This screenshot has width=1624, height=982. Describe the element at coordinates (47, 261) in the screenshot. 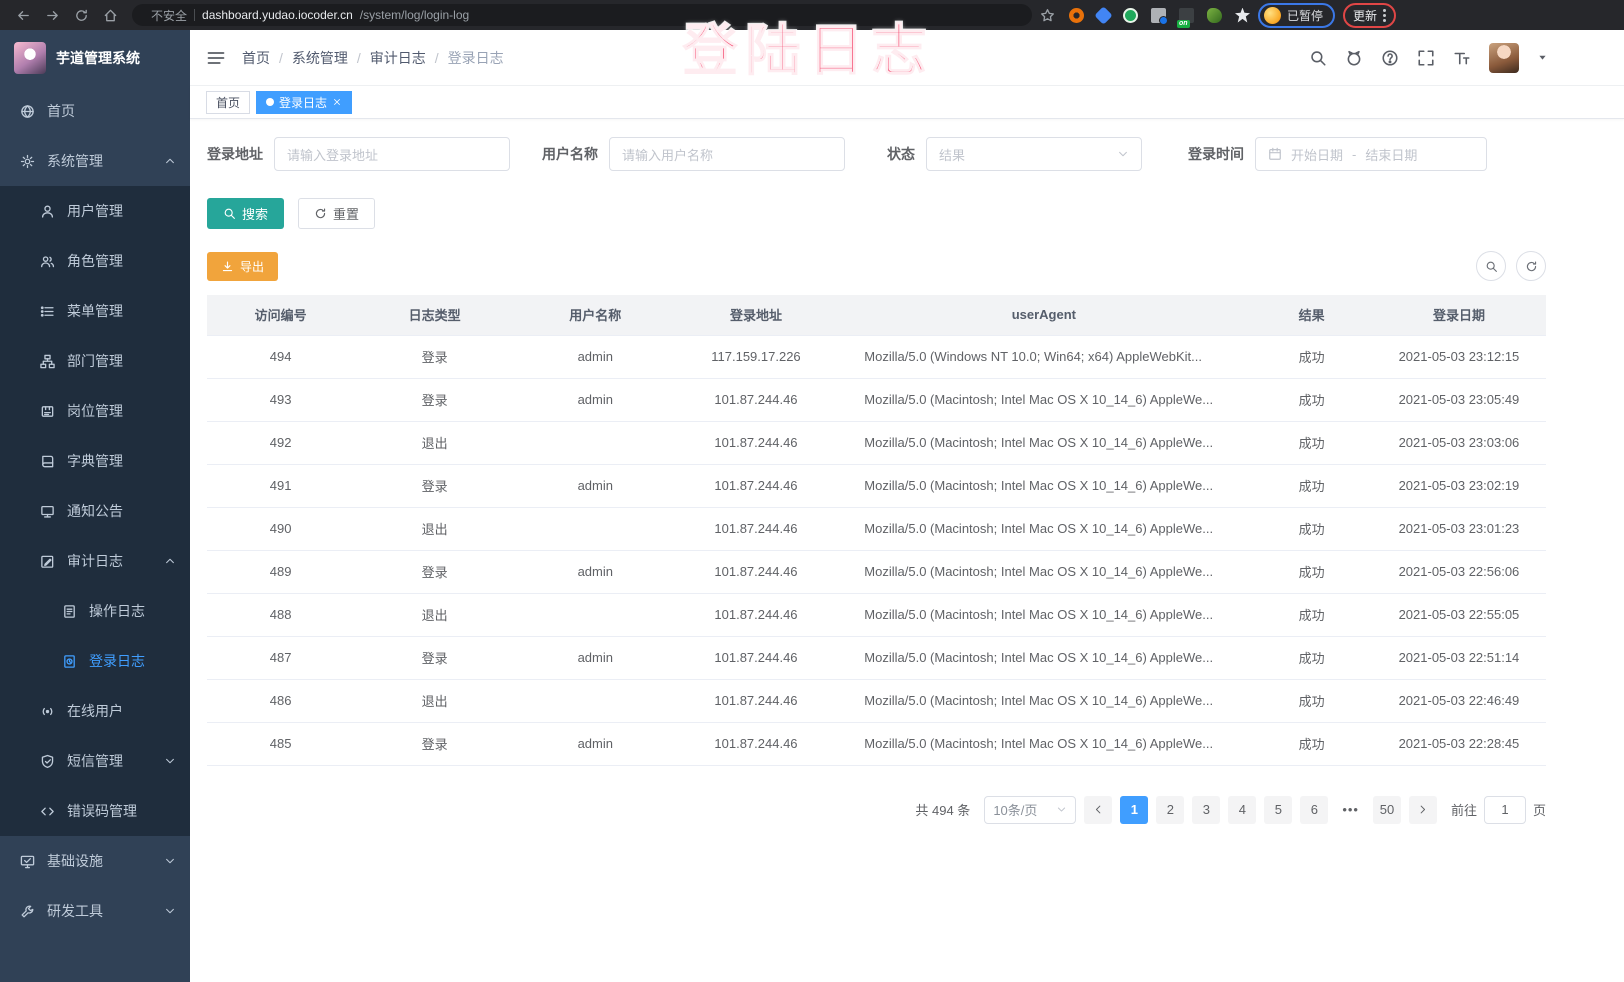

I see `role-mgmt-icon` at that location.